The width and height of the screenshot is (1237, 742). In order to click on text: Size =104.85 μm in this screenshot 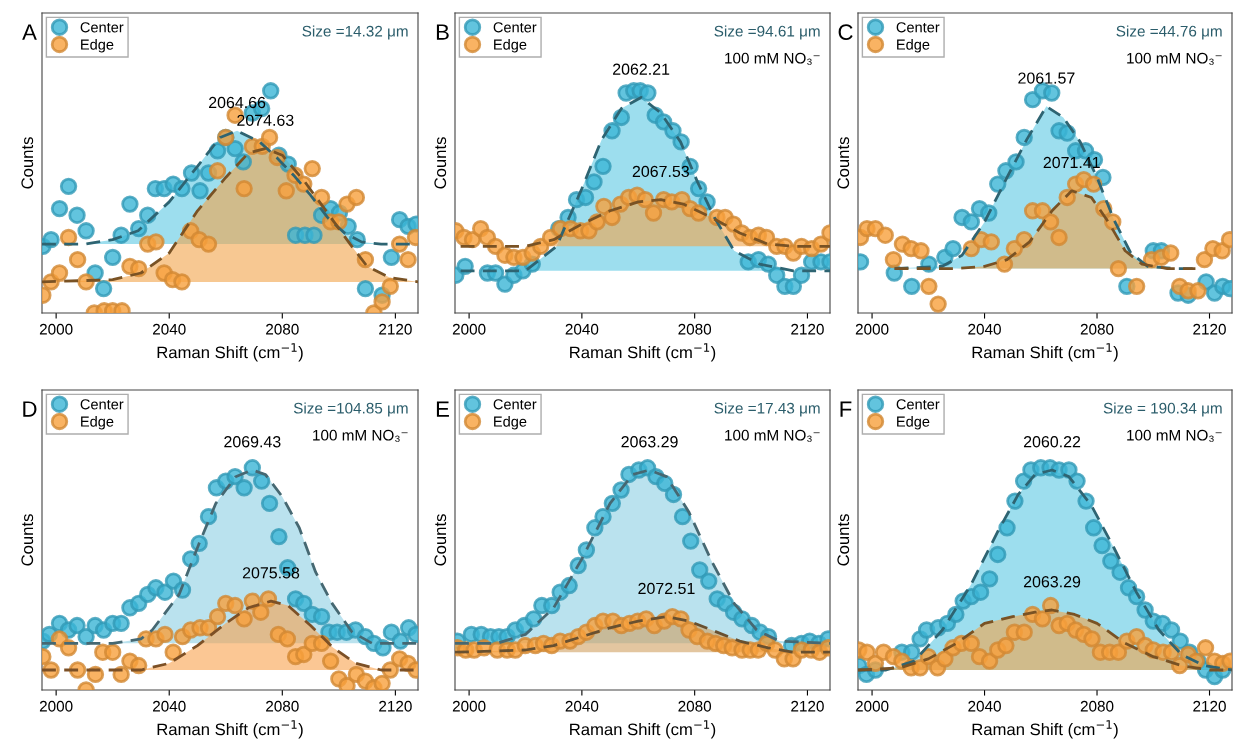, I will do `click(350, 409)`.